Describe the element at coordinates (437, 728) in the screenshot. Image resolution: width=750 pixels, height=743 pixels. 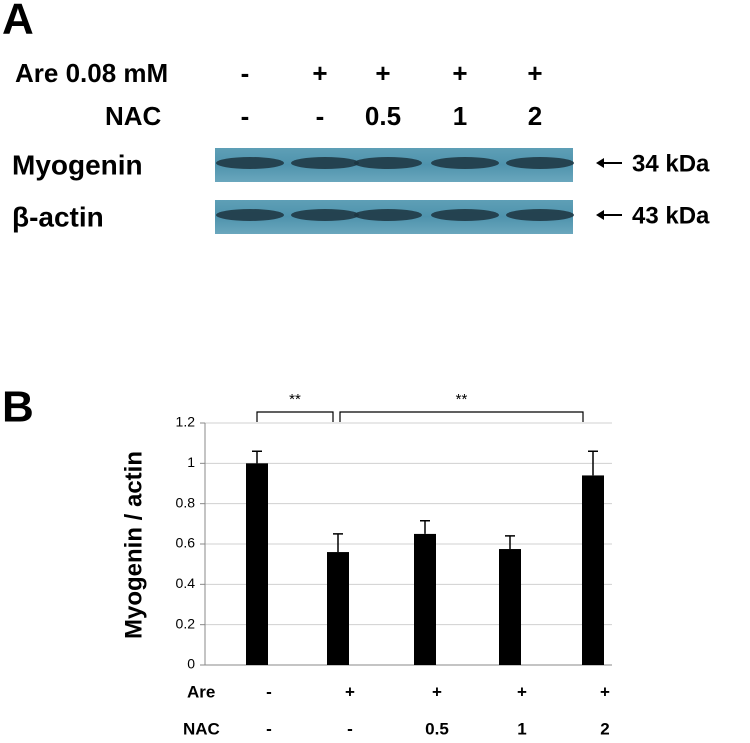
I see `row-value: 0.5` at that location.